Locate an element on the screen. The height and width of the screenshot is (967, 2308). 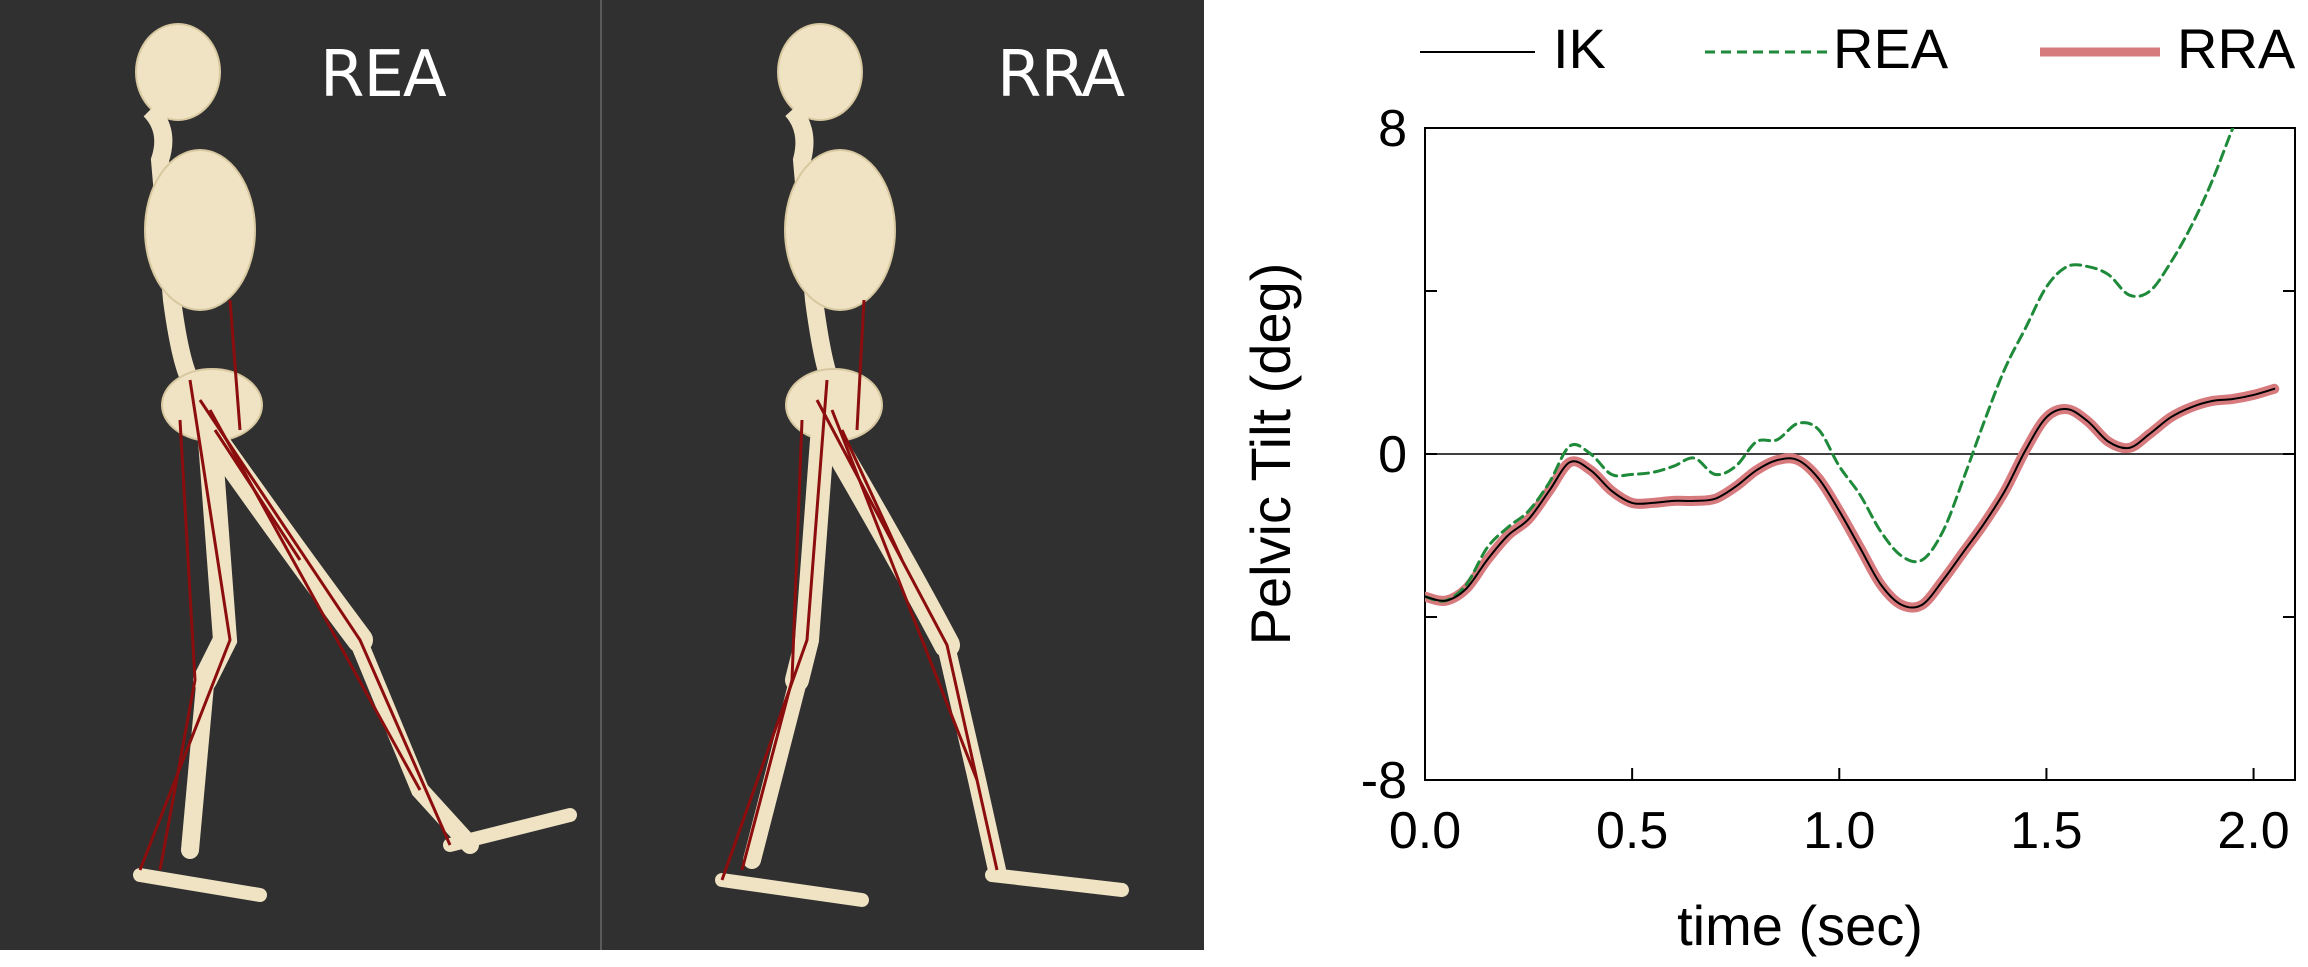
y-tick-label: 0 is located at coordinates (1392, 455).